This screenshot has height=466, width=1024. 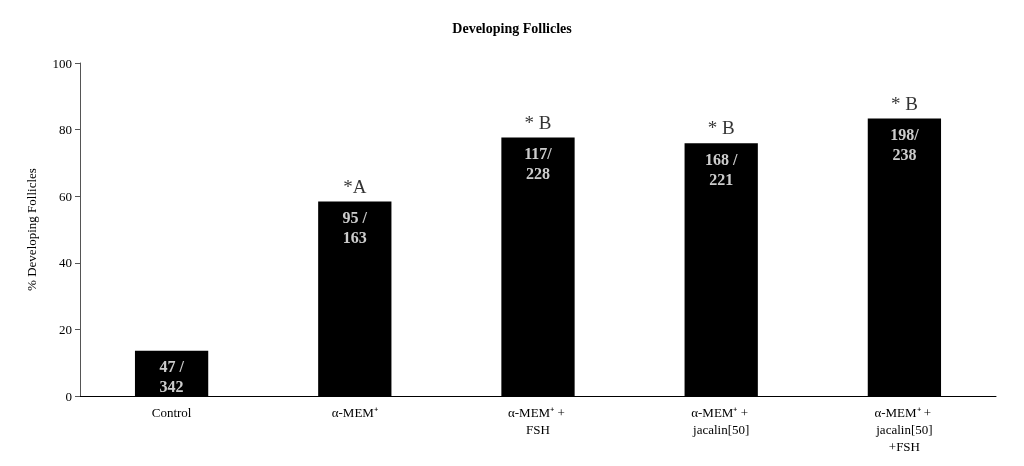 I want to click on annotation: 168 / 221, so click(x=721, y=169).